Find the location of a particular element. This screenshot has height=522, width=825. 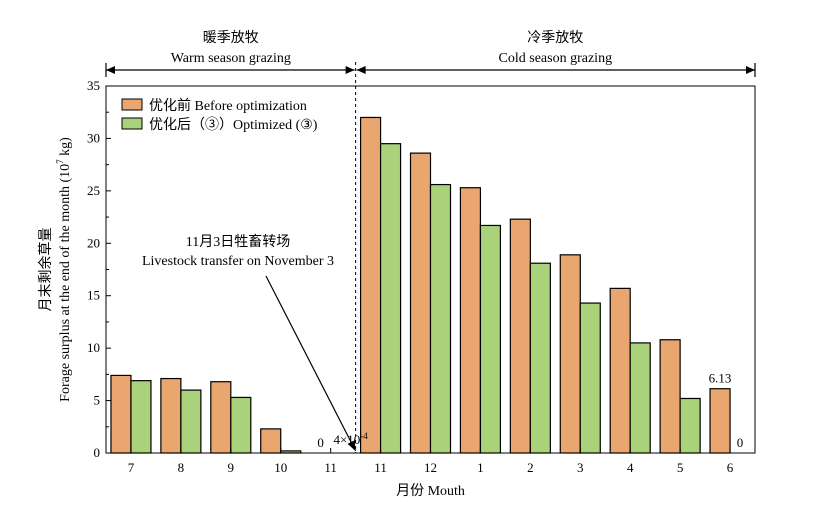

legend-swatch-before is located at coordinates (132, 104).